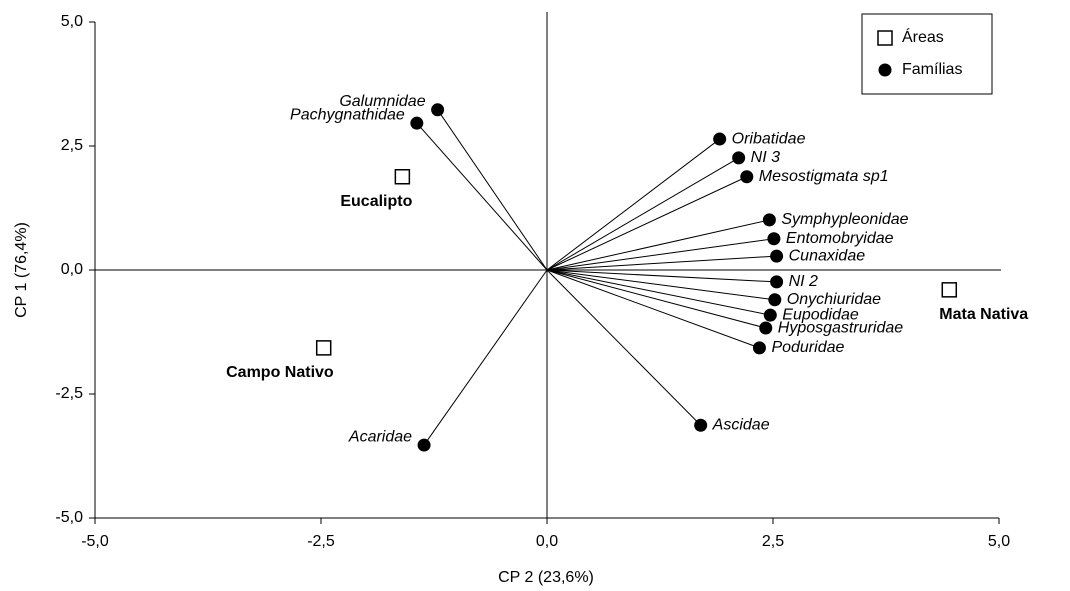 This screenshot has height=591, width=1070. Describe the element at coordinates (840, 238) in the screenshot. I see `point-label: Entomobryidae` at that location.